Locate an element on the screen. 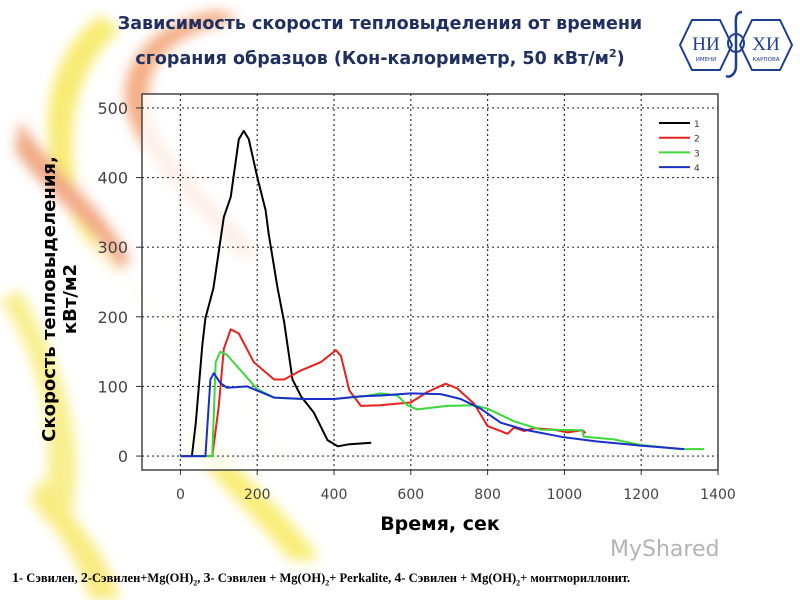  caption-num-1: 1 is located at coordinates (15, 578).